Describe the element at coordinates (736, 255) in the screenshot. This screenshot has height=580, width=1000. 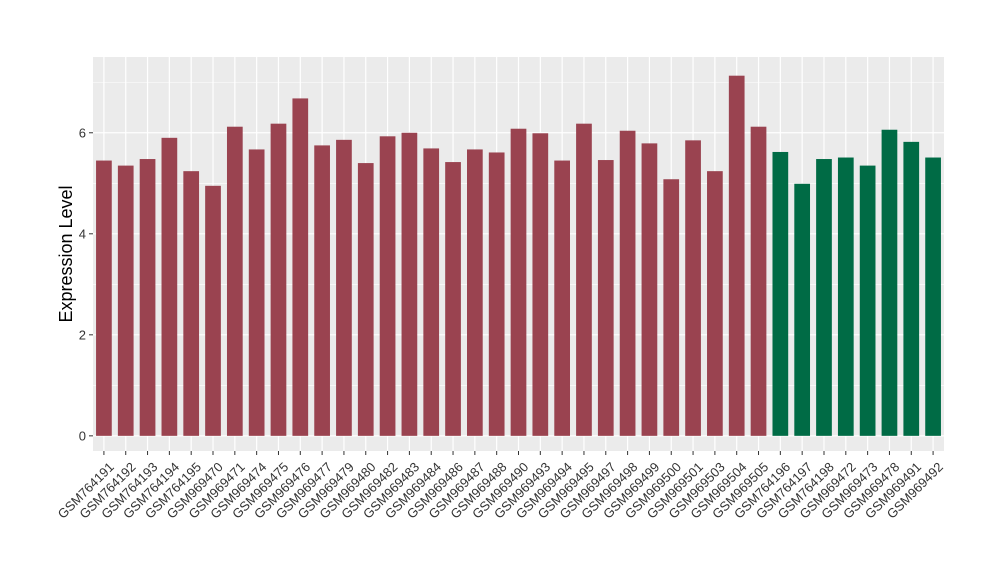
I see `bar-GSM969504` at that location.